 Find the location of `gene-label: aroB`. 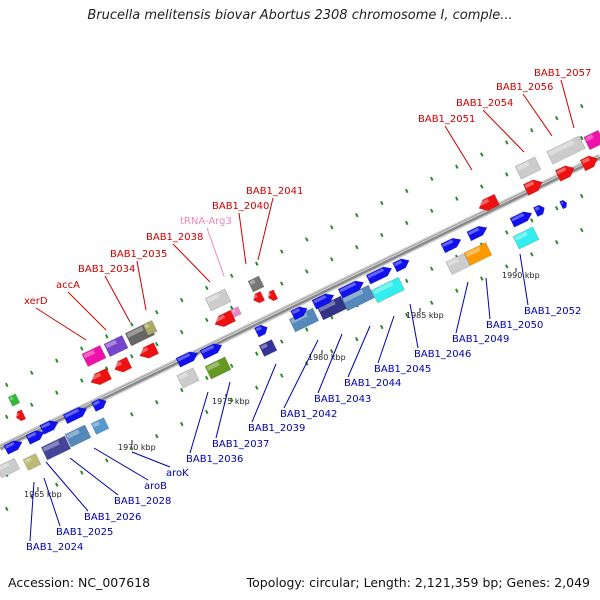

gene-label: aroB is located at coordinates (155, 486).